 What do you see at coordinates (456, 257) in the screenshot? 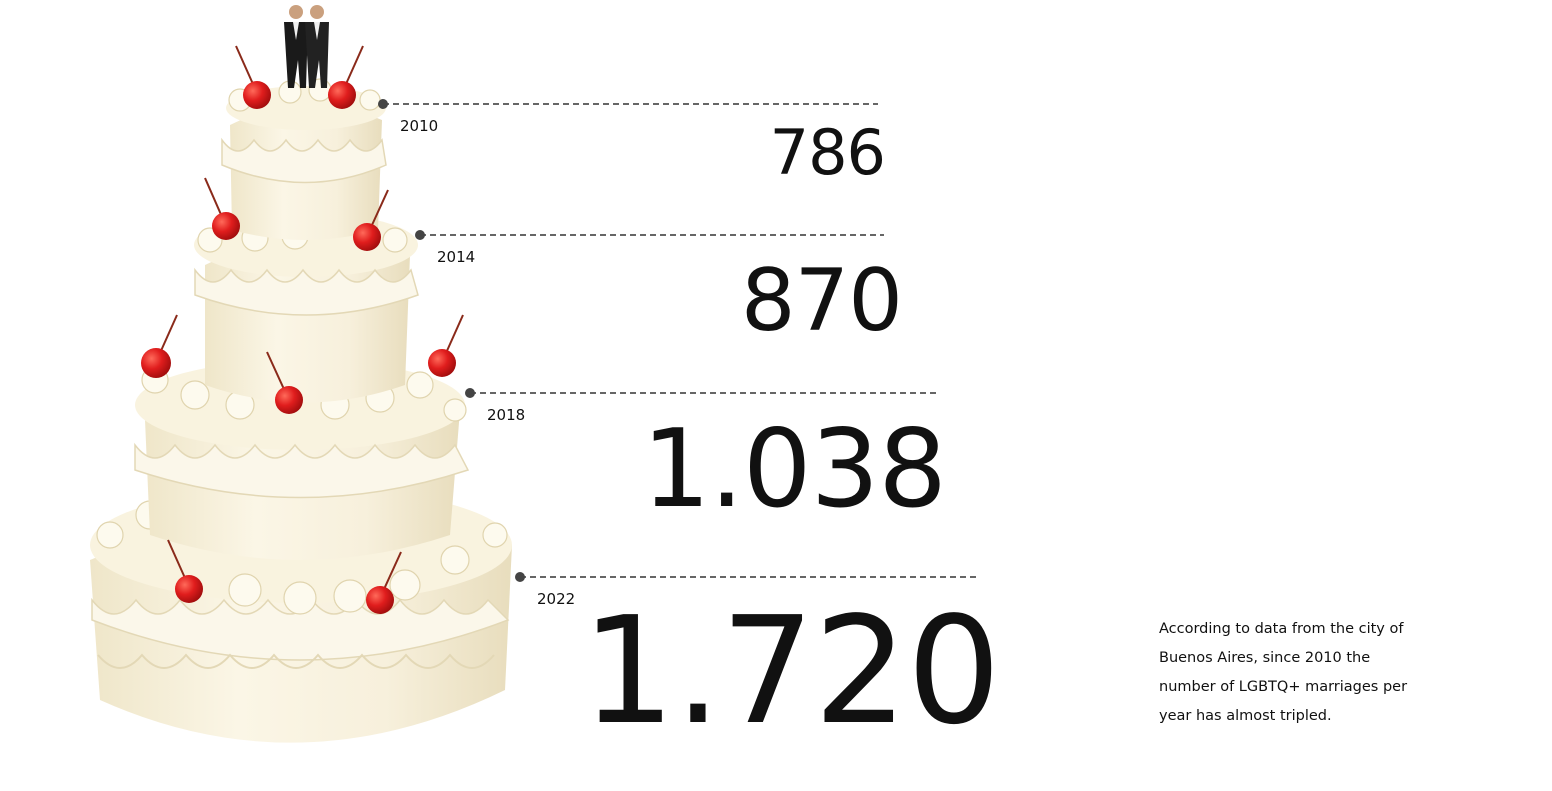
I see `year-label-2014: 2014` at bounding box center [456, 257].